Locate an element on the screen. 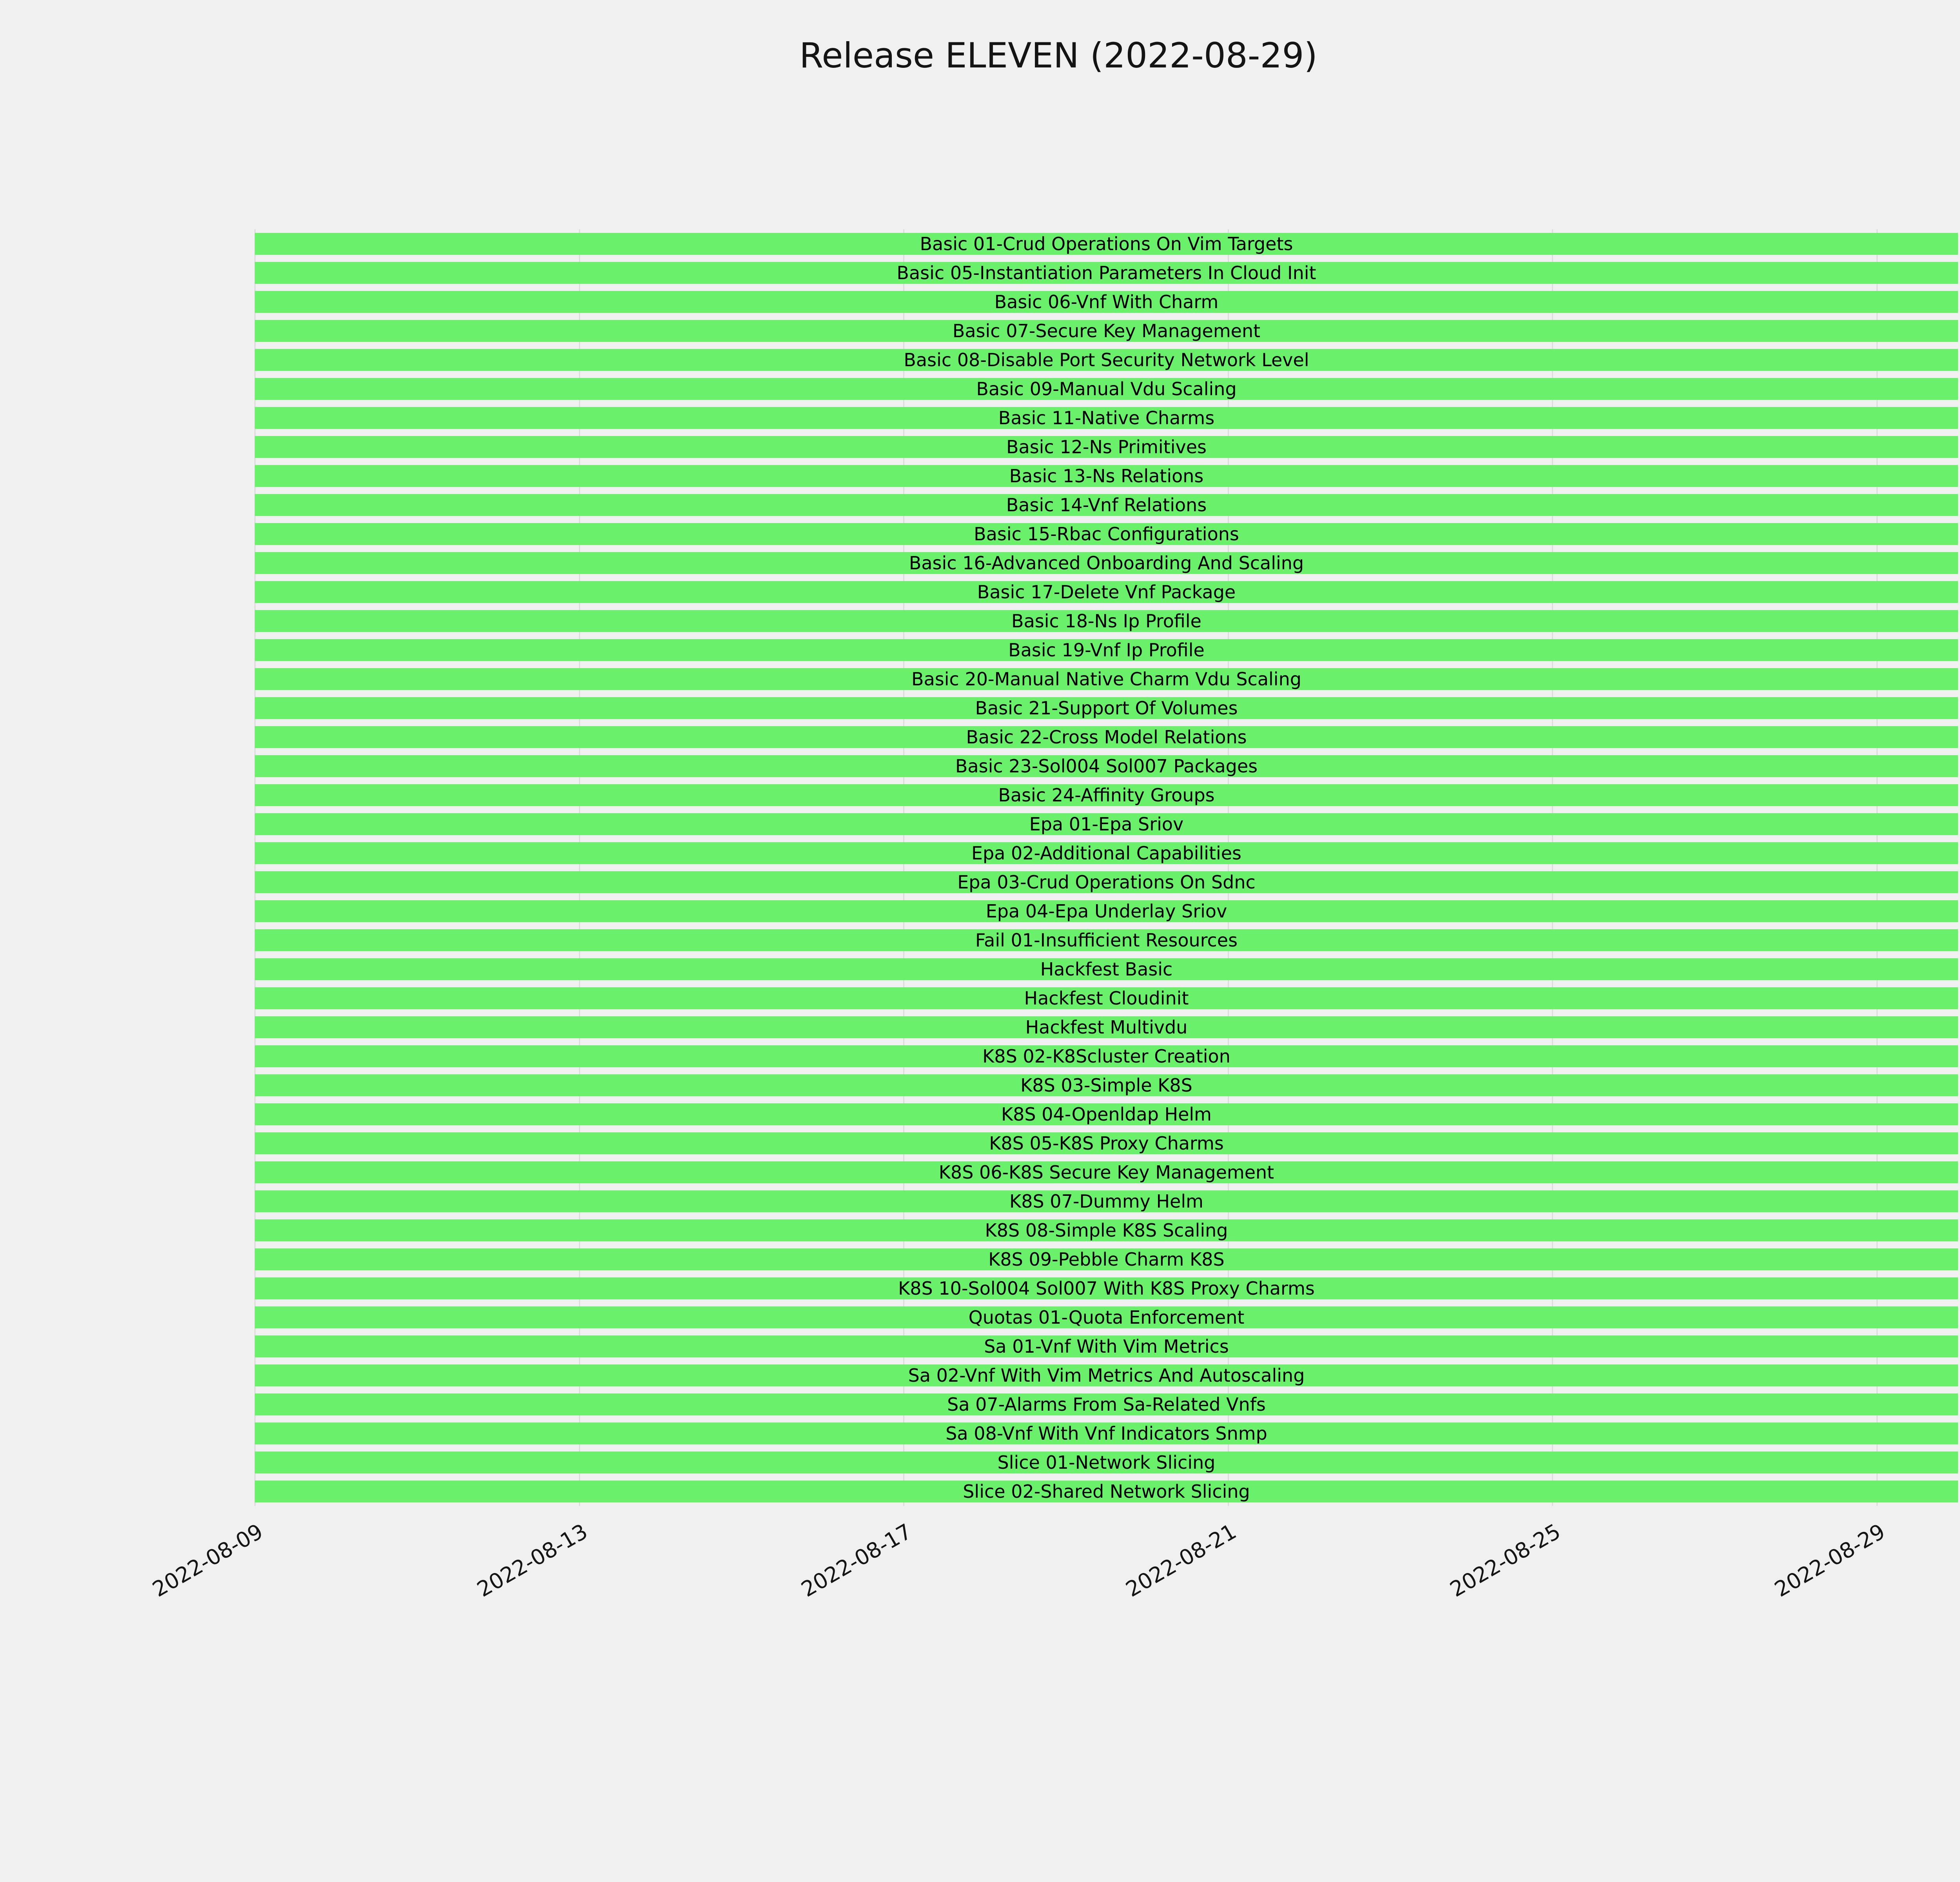  gantt-row: Basic 06-Vnf With Charm is located at coordinates (1106, 301).